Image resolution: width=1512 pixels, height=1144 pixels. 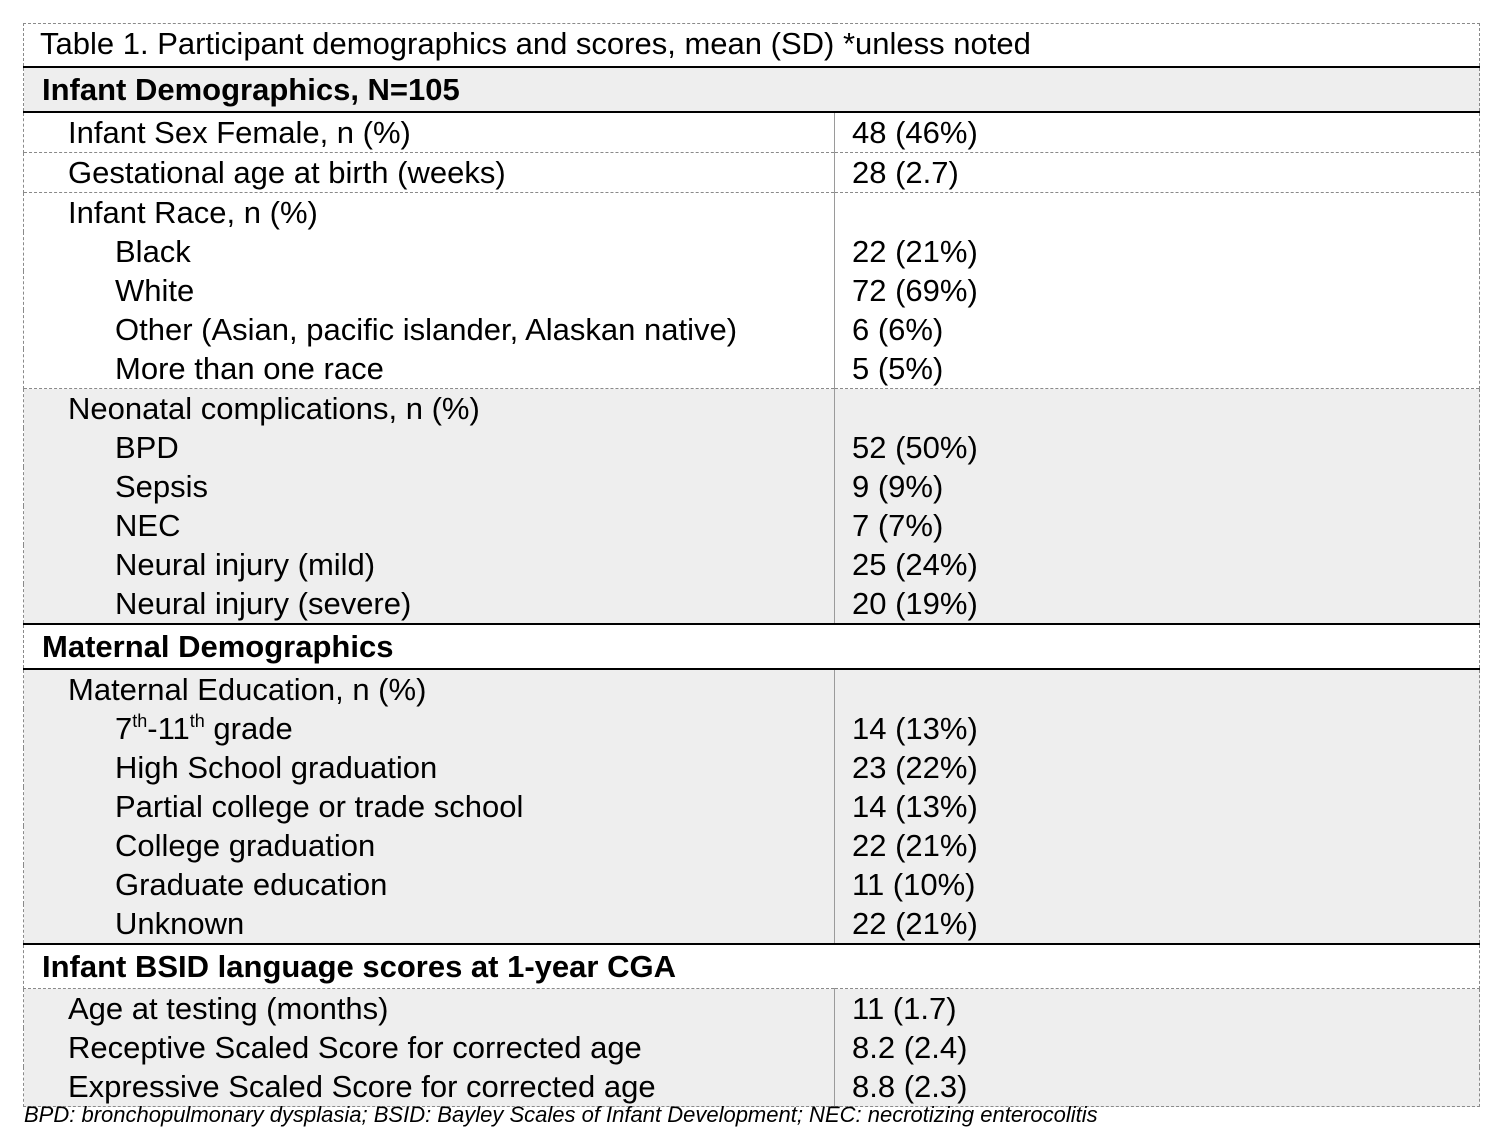 What do you see at coordinates (1157, 132) in the screenshot?
I see `row-value-infant-sex: 48 (46%)` at bounding box center [1157, 132].